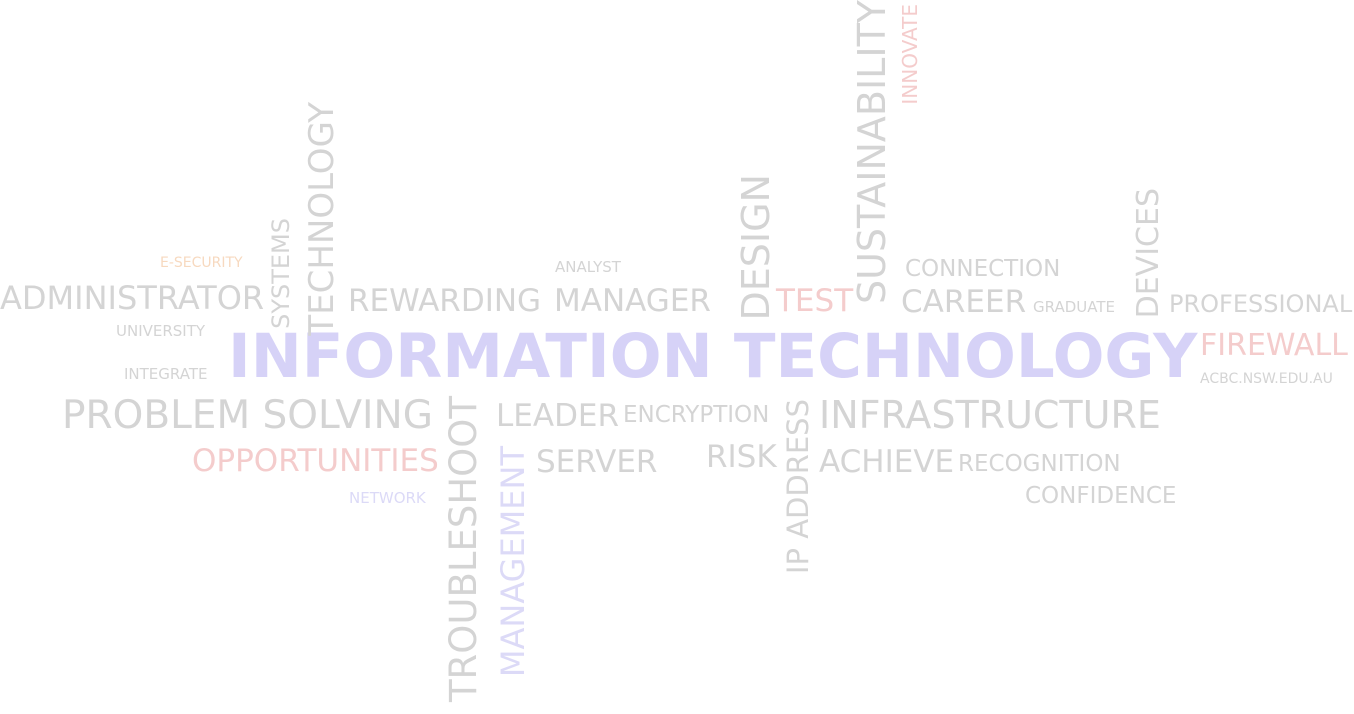  Describe the element at coordinates (445, 301) in the screenshot. I see `word-rewarding: REWARDING` at that location.